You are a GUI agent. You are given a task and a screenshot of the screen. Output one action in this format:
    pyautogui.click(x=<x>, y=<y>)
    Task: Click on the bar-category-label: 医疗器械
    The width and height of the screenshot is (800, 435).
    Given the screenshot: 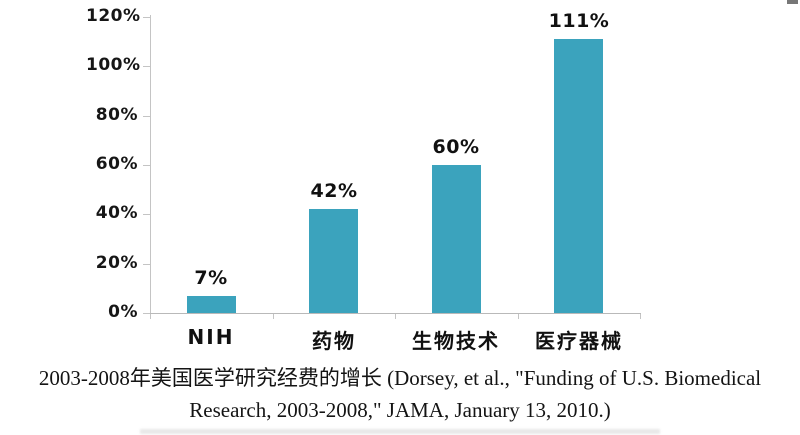 What is the action you would take?
    pyautogui.click(x=579, y=341)
    